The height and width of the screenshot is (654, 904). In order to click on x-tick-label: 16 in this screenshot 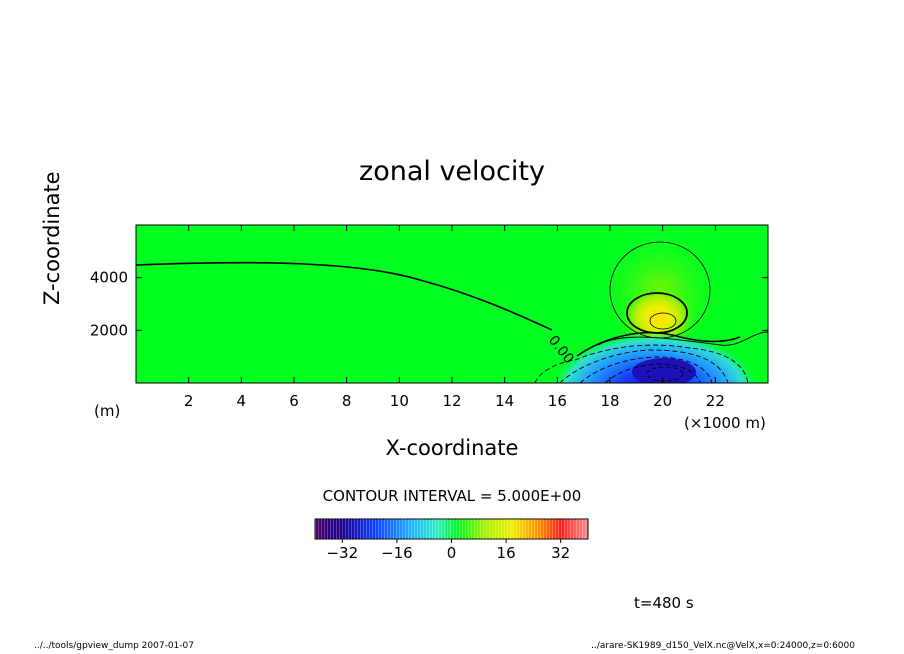, I will do `click(557, 401)`.